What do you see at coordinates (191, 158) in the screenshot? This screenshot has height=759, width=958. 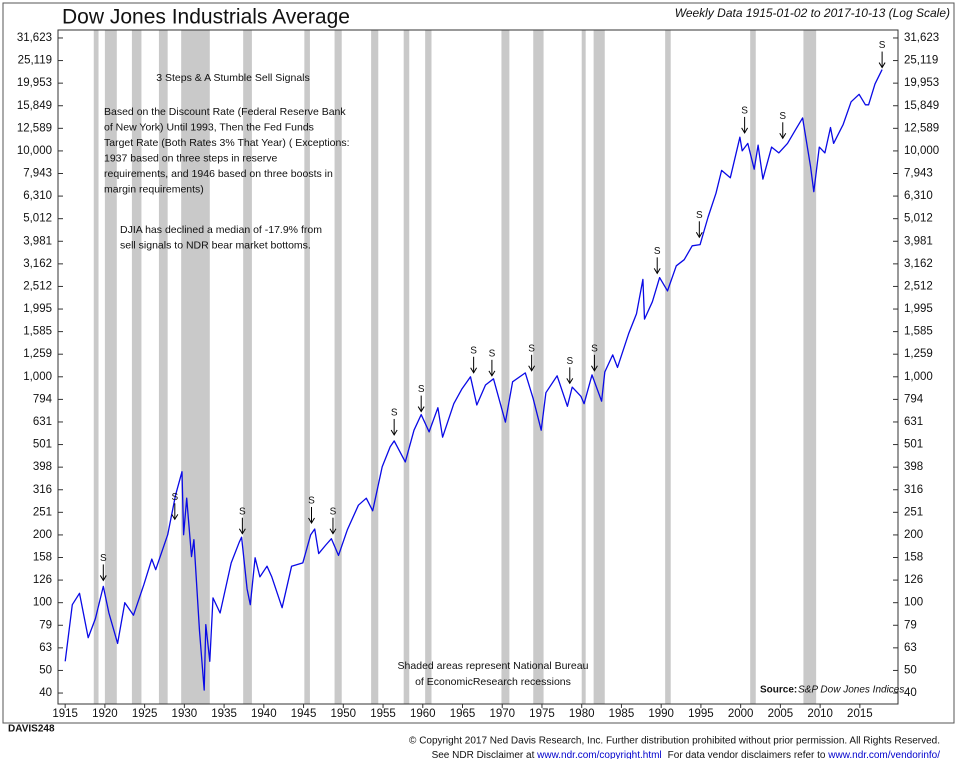 I see `method-note: 1937 based on three steps in reserve` at bounding box center [191, 158].